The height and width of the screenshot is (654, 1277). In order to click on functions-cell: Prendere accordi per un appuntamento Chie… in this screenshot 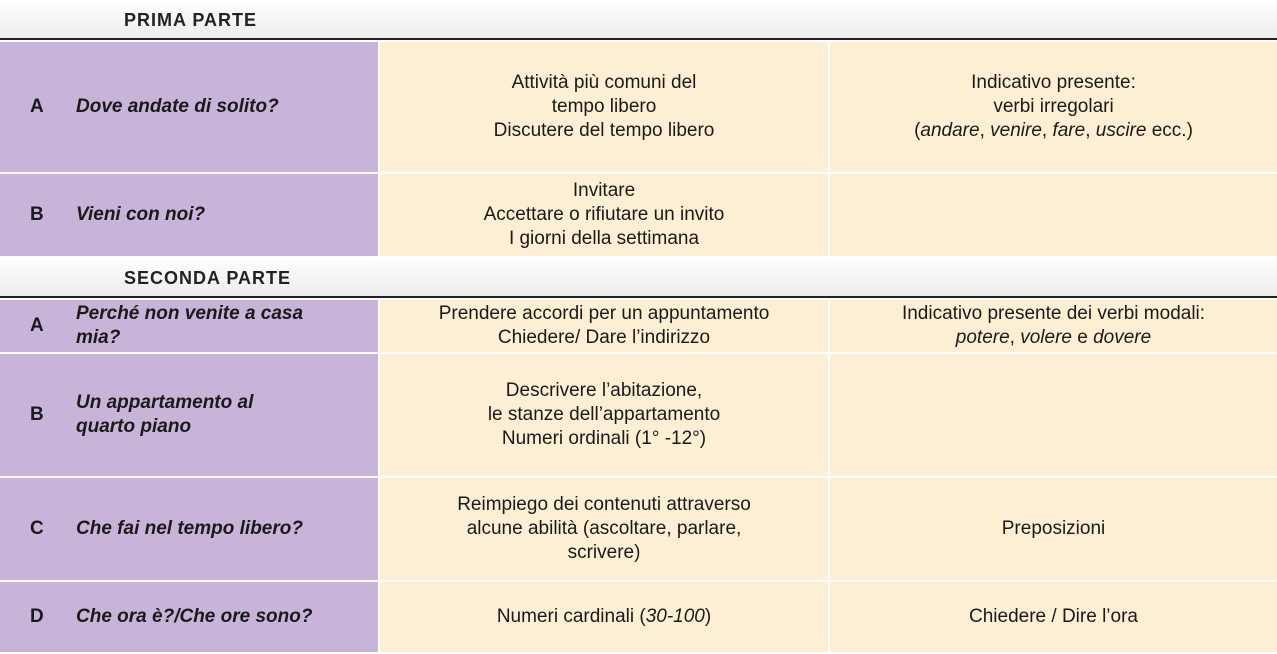, I will do `click(604, 326)`.